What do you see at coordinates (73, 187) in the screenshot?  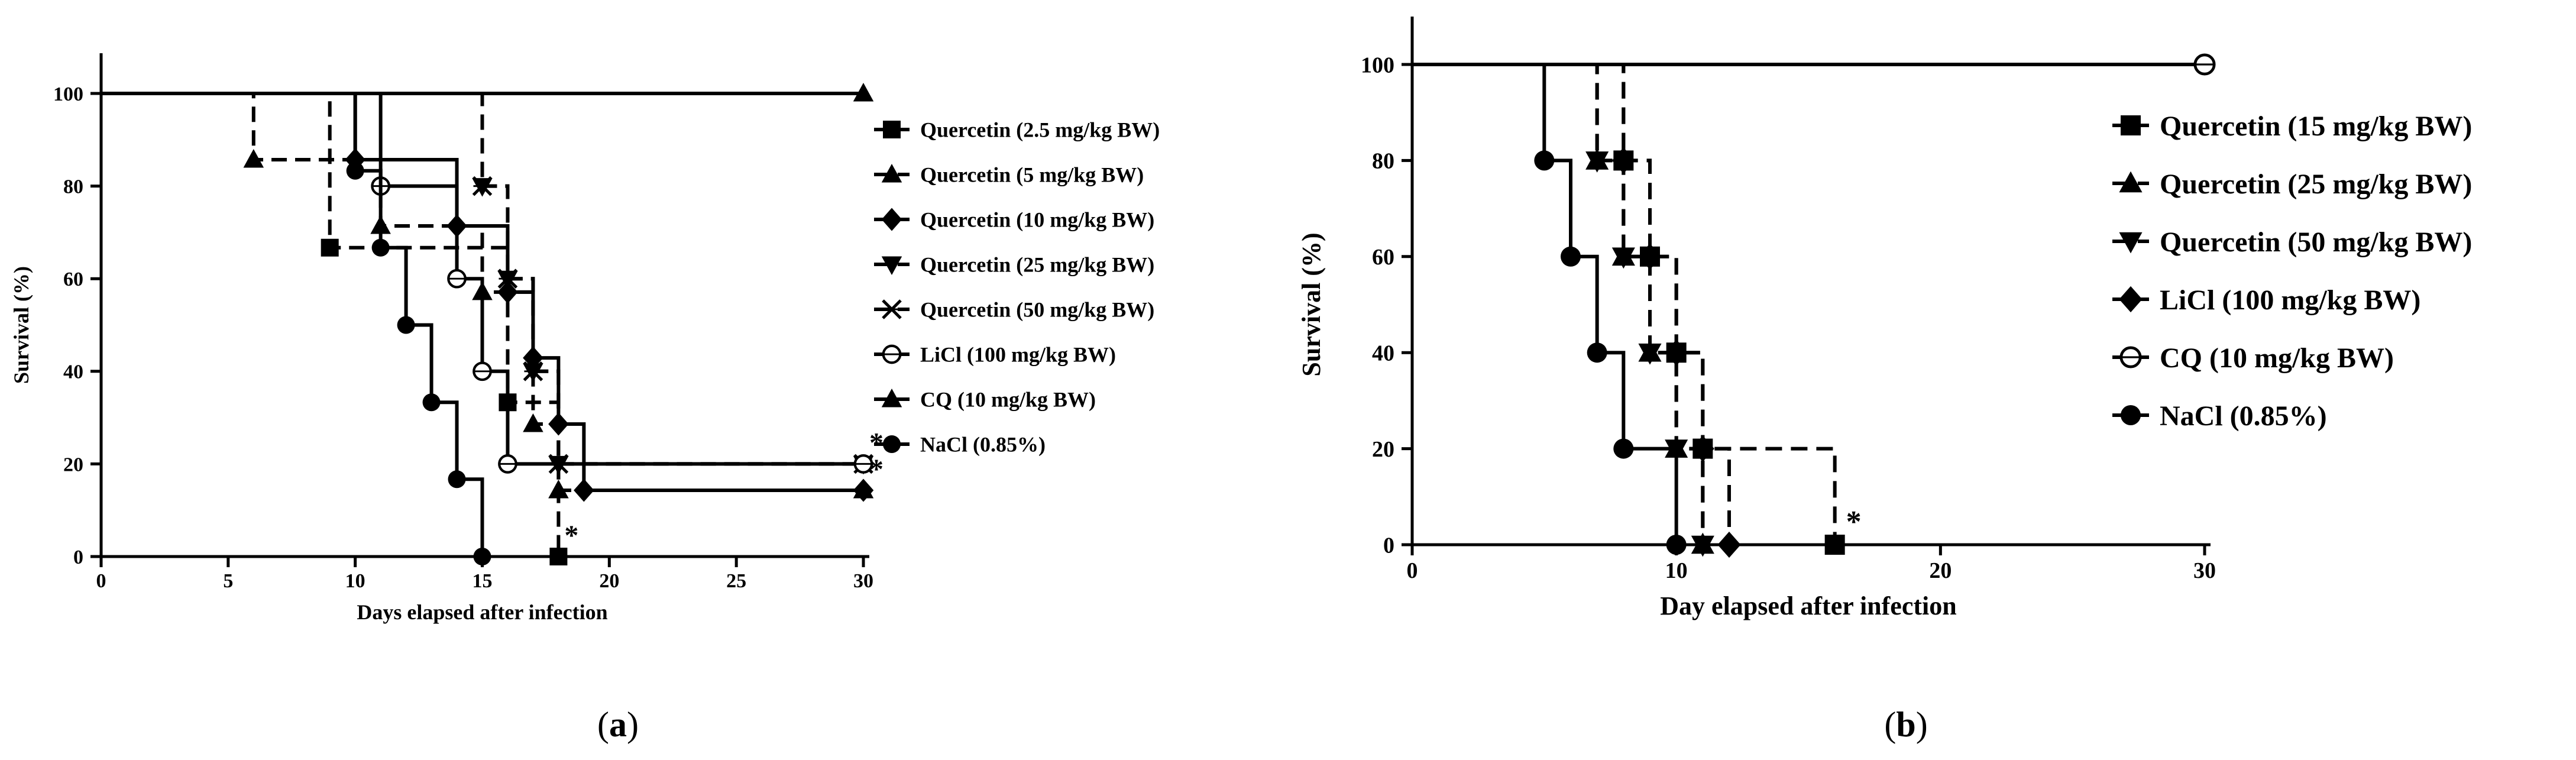 I see `y-tick-label: 80` at bounding box center [73, 187].